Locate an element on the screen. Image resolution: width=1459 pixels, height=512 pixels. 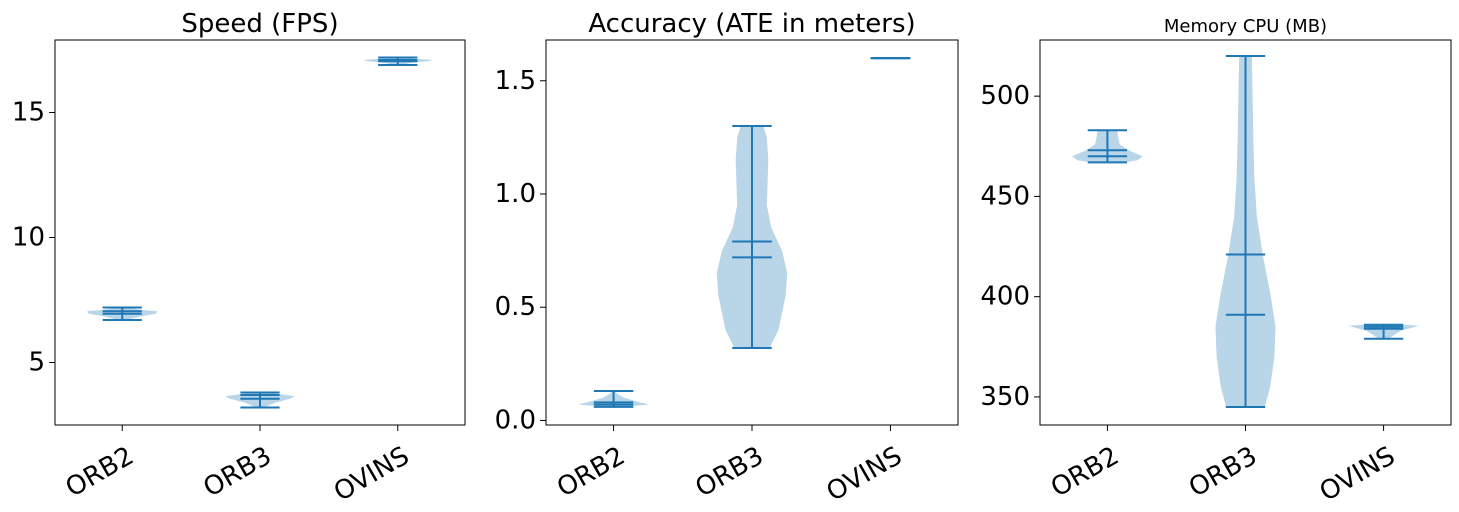
y-tick-label: 450 is located at coordinates (1005, 196).